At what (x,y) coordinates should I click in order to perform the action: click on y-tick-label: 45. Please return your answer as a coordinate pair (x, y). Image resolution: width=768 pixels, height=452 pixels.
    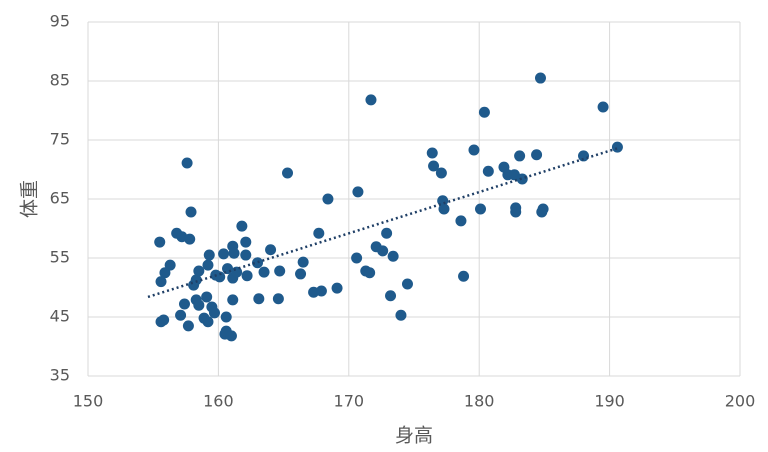
    Looking at the image, I should click on (60, 316).